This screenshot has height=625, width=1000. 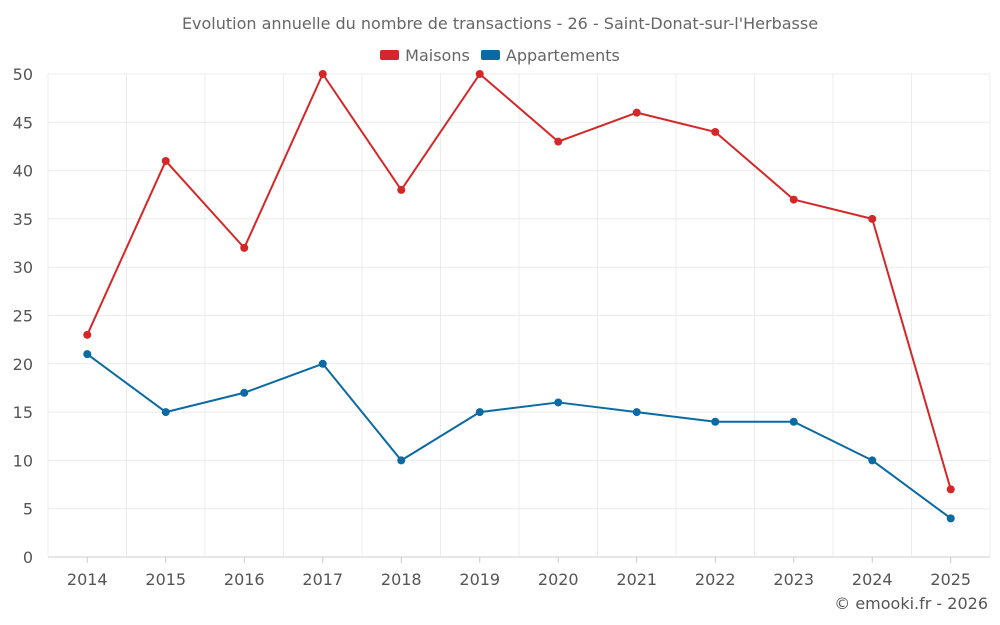 What do you see at coordinates (23, 267) in the screenshot?
I see `y-tick-label: 30` at bounding box center [23, 267].